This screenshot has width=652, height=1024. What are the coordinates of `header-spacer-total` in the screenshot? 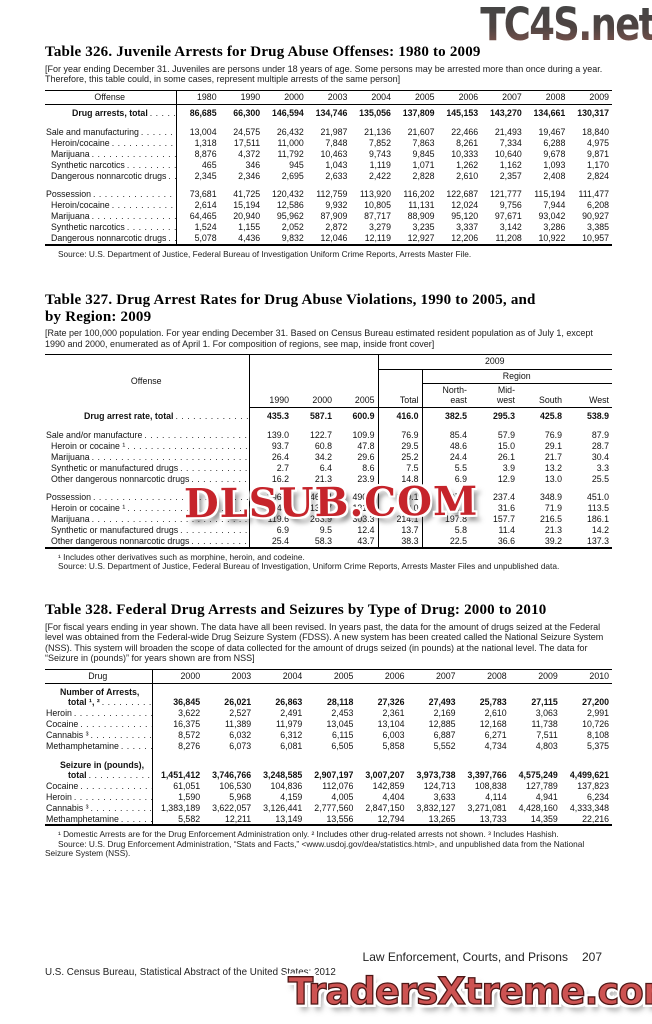 It's located at (399, 376).